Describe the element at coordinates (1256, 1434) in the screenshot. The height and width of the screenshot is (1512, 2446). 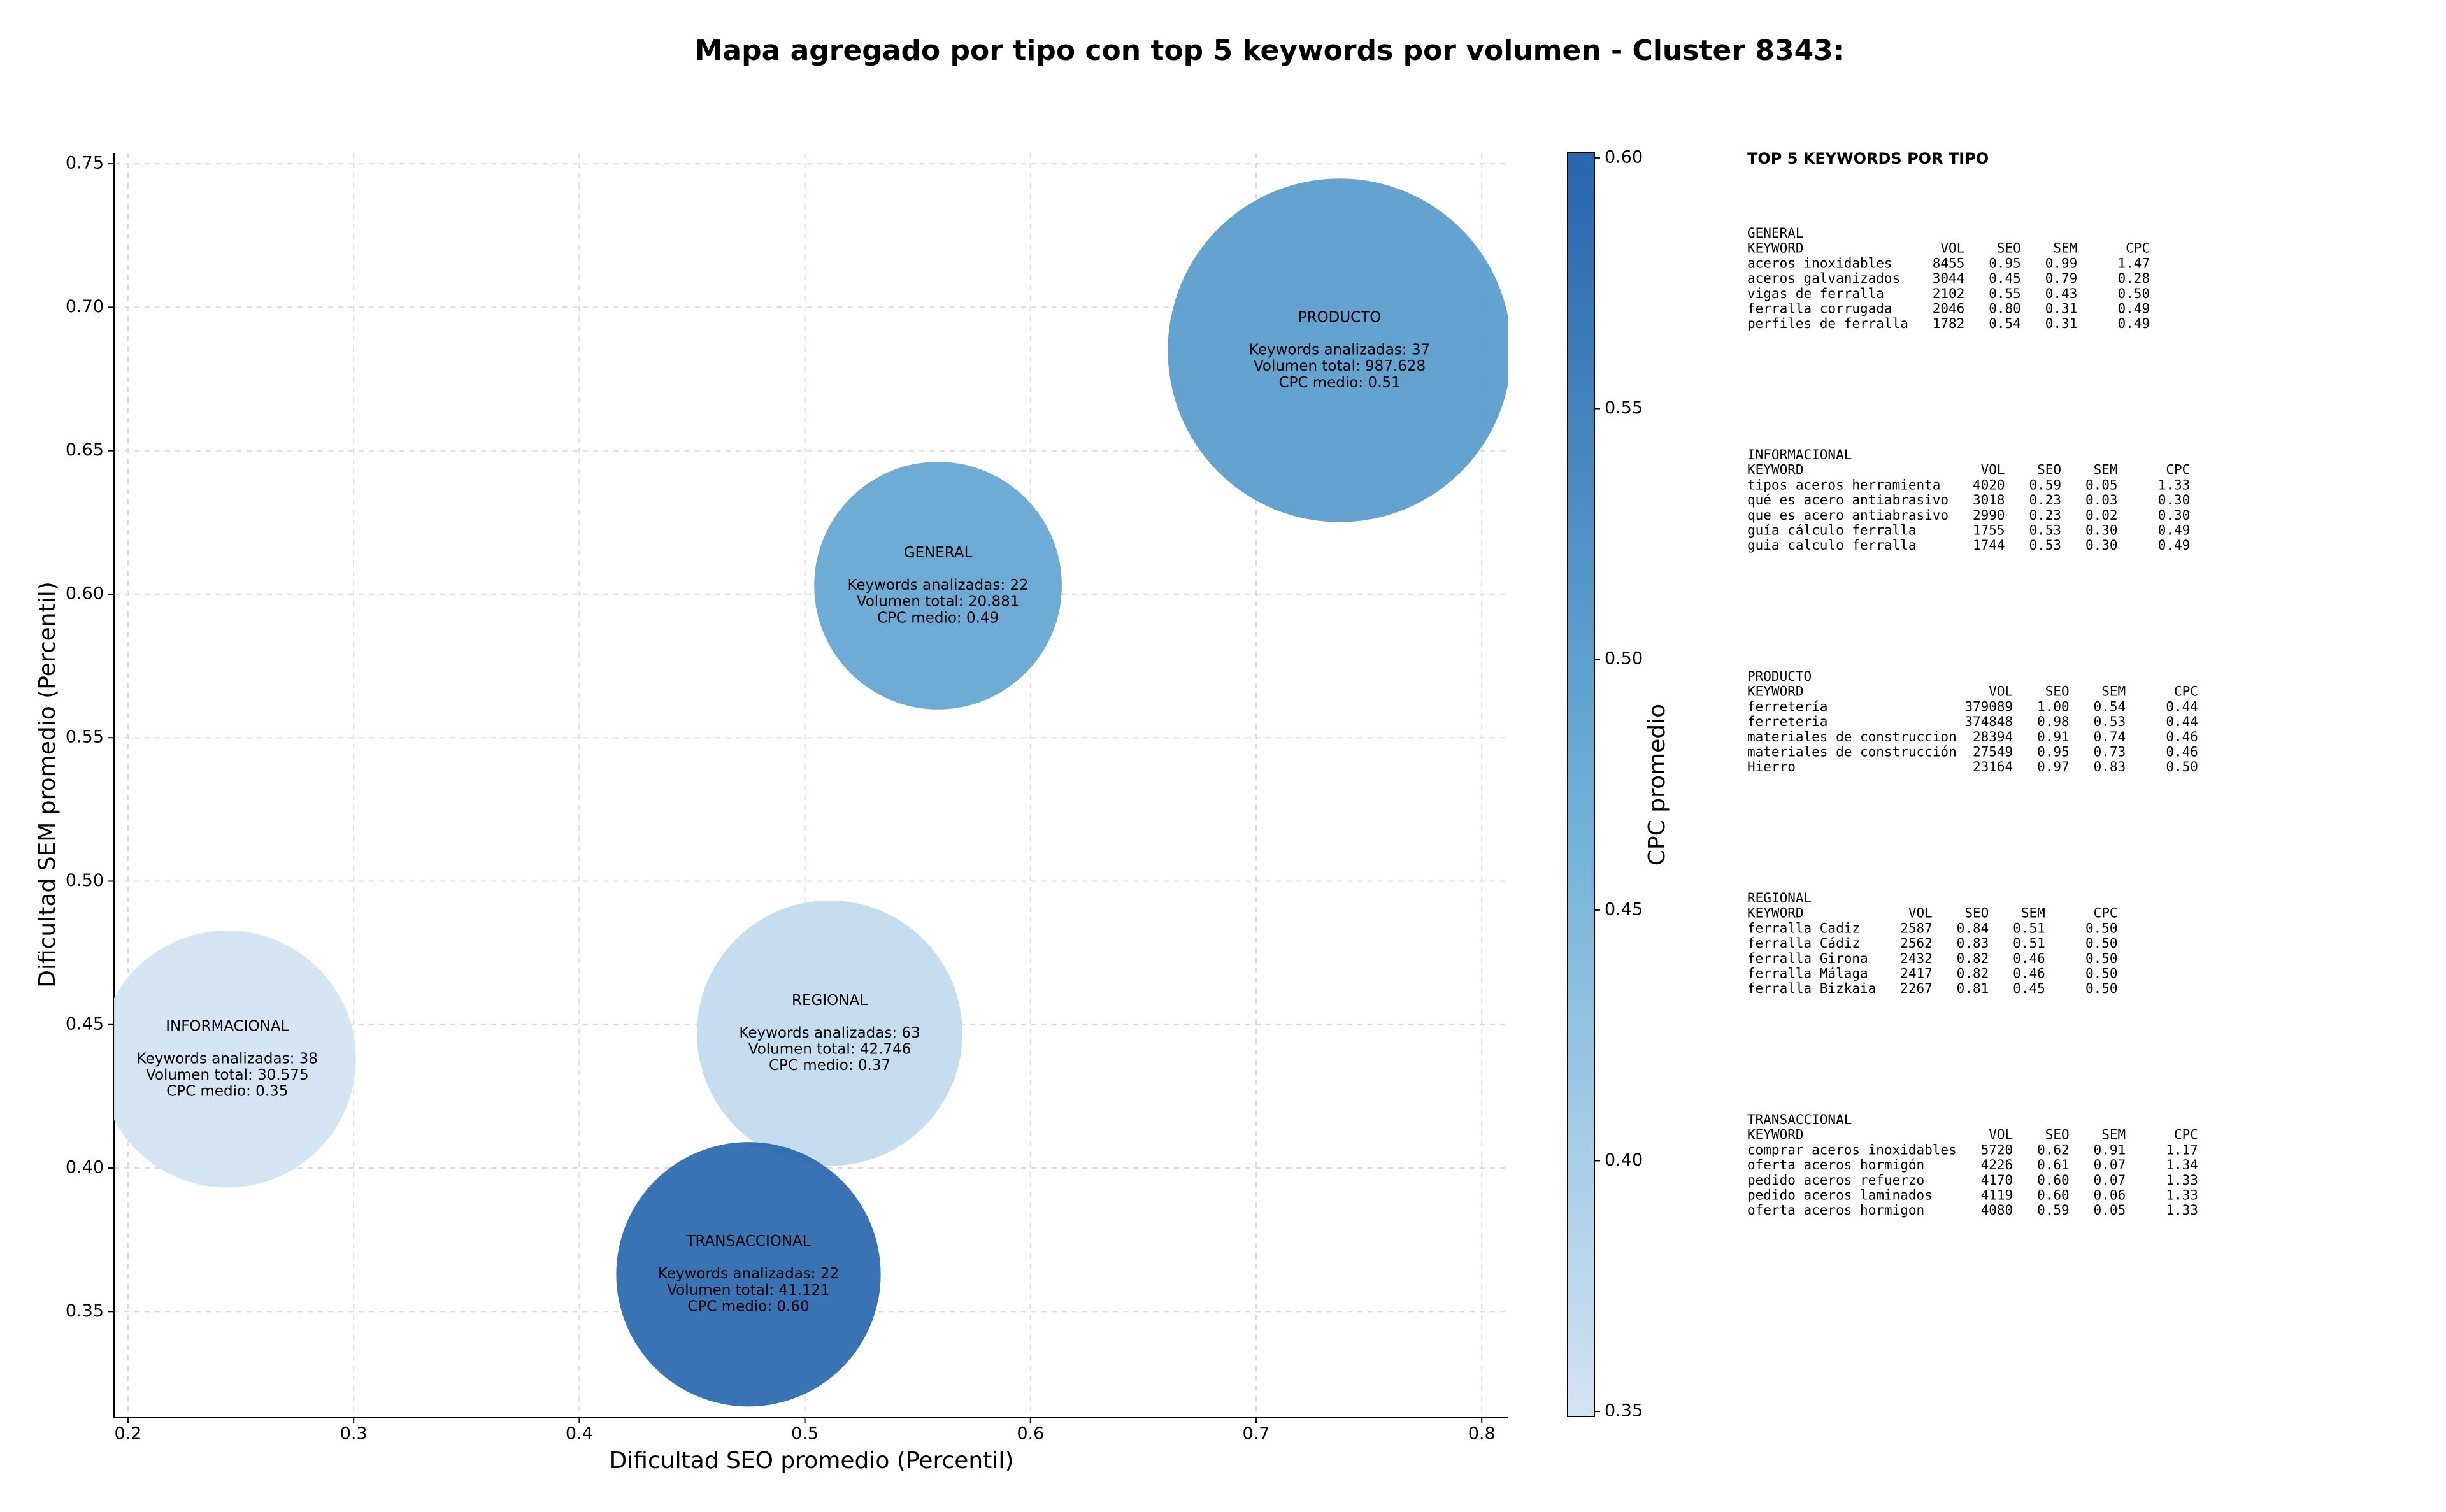
I see `x-tick-label: 0.7` at that location.